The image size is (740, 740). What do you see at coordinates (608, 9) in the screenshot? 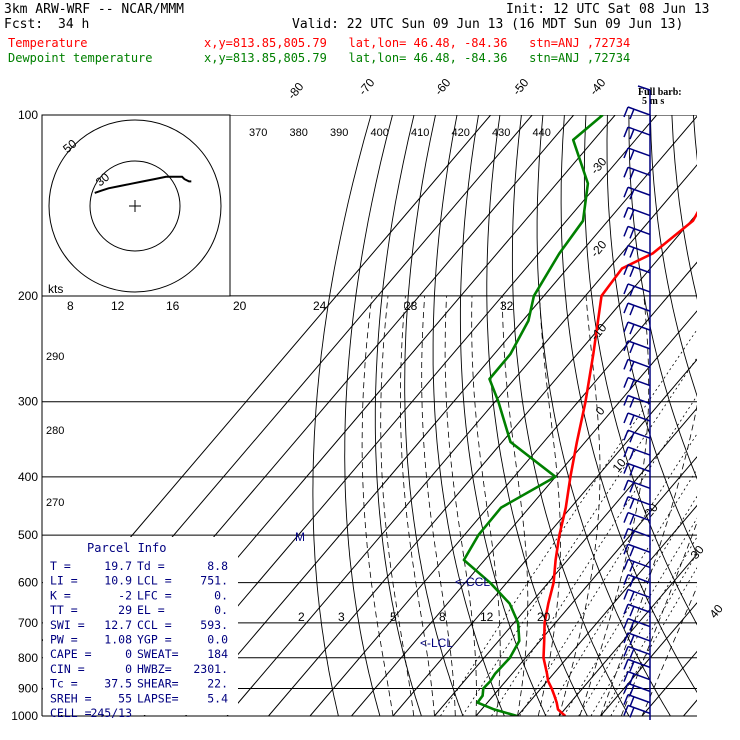
I see `header-init: Init: 12 UTC Sat 08 Jun 13` at bounding box center [608, 9].